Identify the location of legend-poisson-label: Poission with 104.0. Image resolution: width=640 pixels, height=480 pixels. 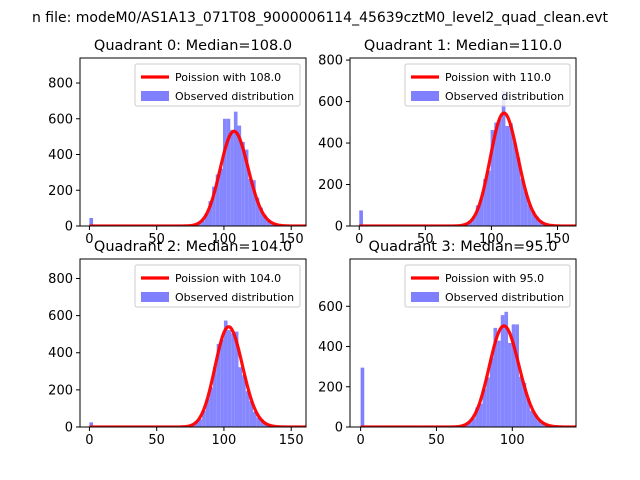
(228, 278).